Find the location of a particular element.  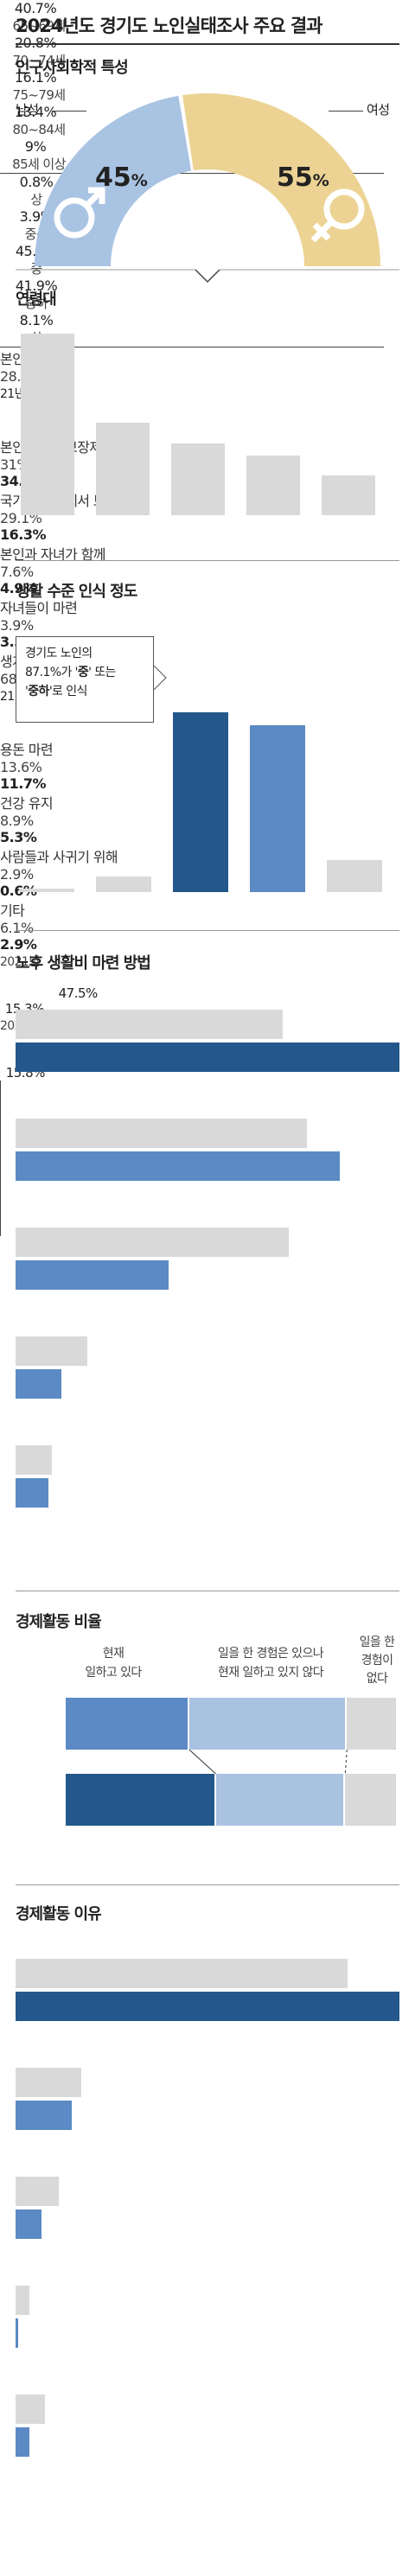

funding-section-title: 노후 생활비 마련 방법 is located at coordinates (83, 963).